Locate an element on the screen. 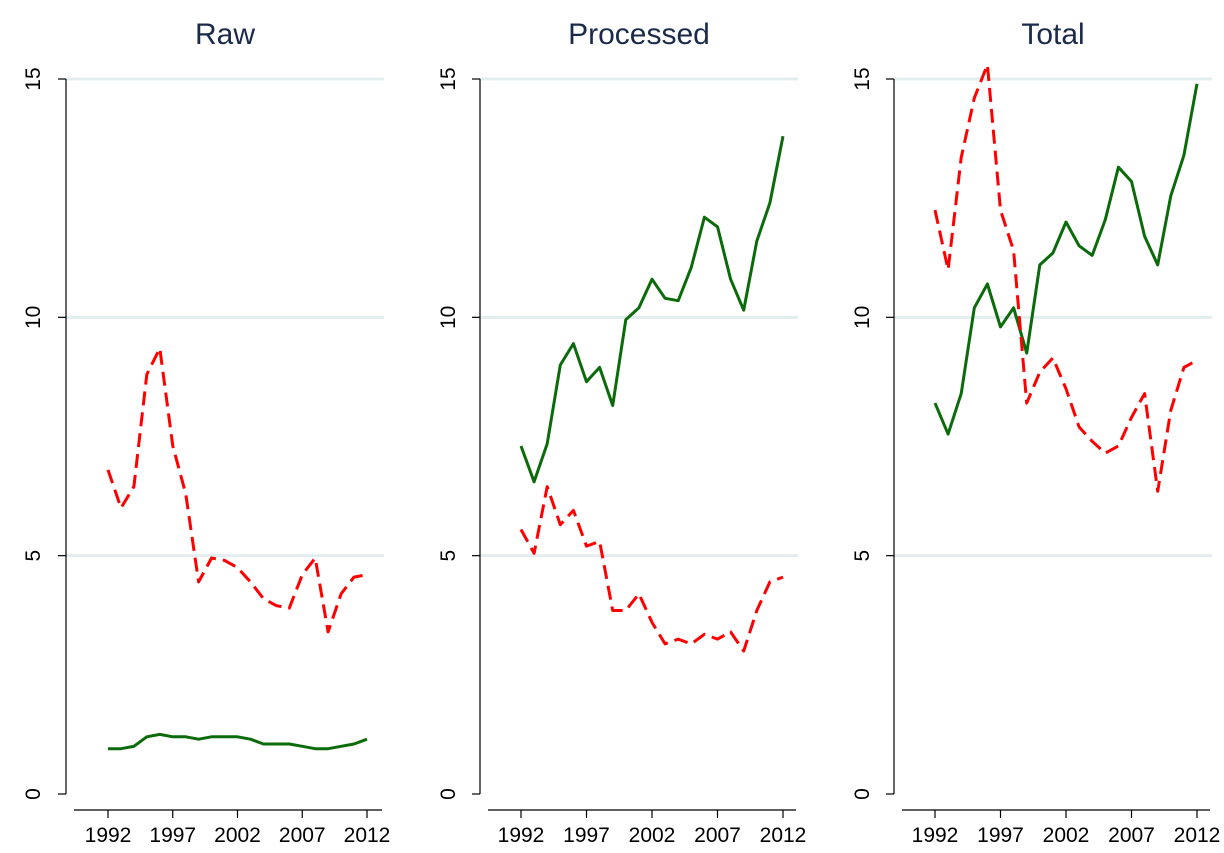  panel-title: Raw is located at coordinates (225, 34).